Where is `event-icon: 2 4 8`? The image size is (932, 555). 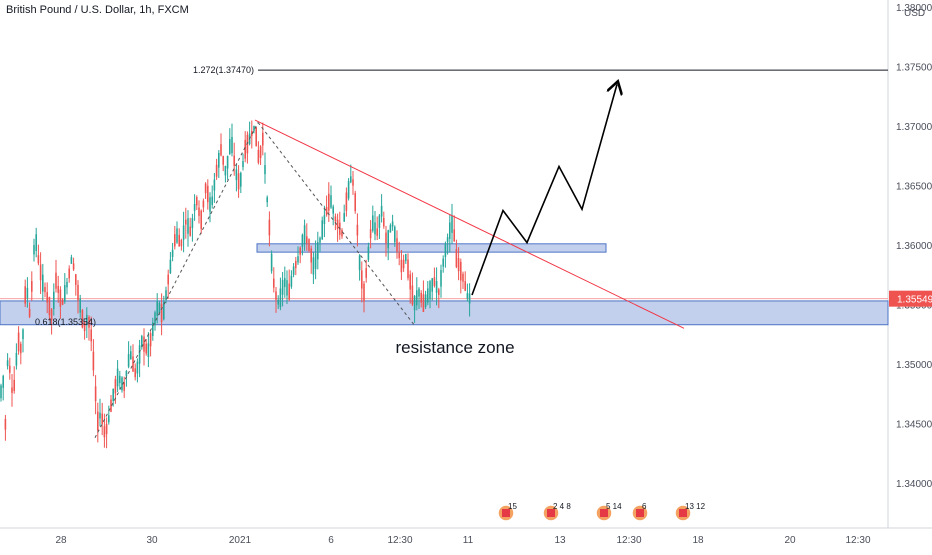 event-icon: 2 4 8 is located at coordinates (556, 512).